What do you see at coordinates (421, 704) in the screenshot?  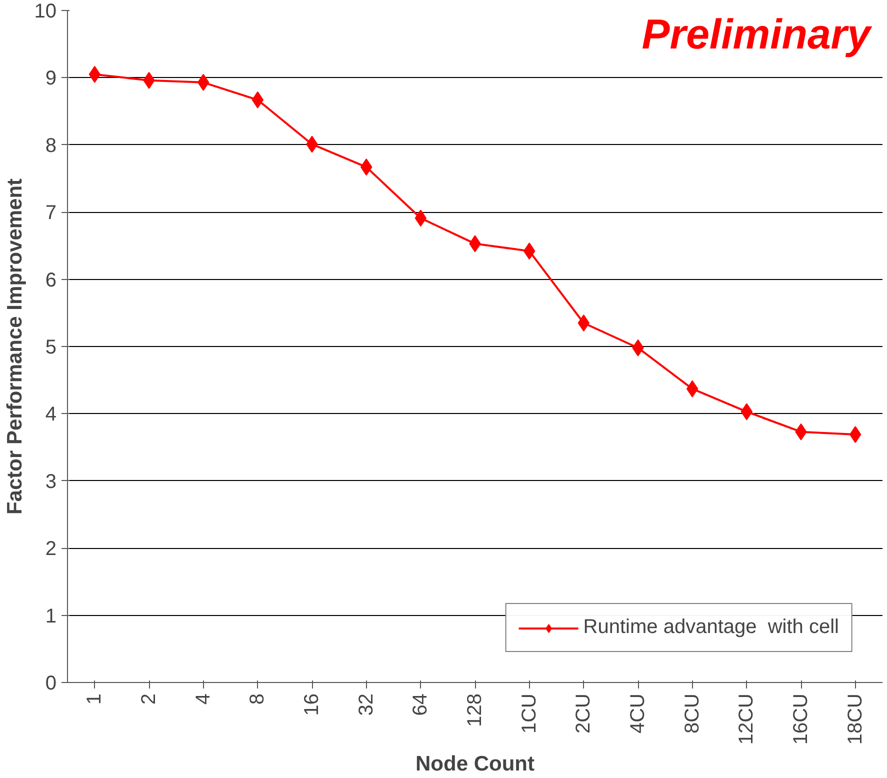 I see `x-tick-label: 64` at bounding box center [421, 704].